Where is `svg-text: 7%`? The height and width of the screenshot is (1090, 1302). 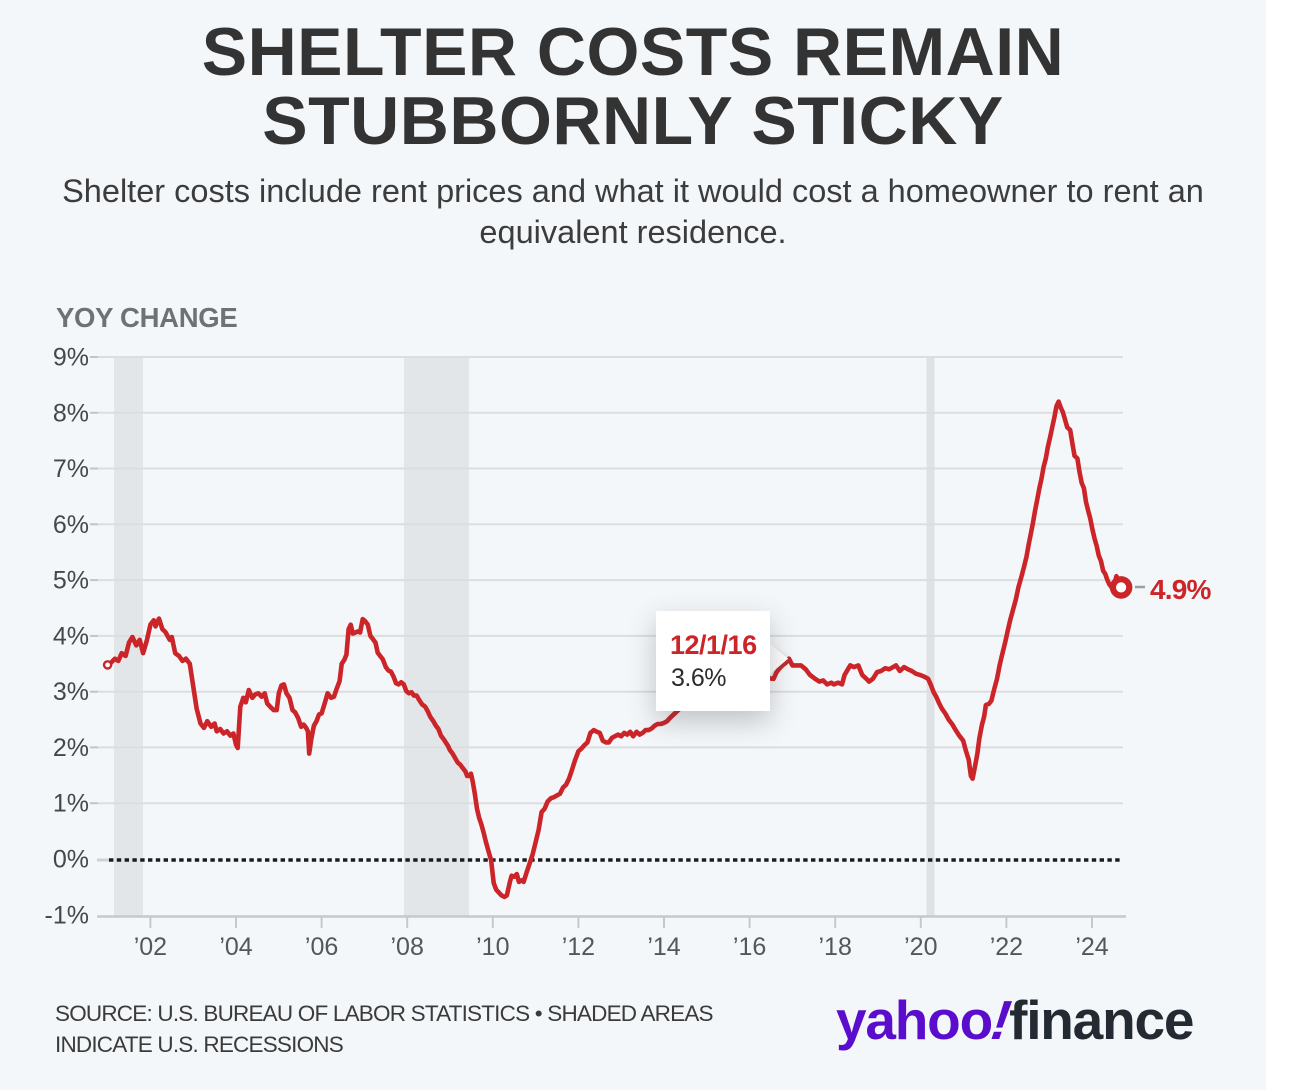
svg-text: 7% is located at coordinates (71, 469).